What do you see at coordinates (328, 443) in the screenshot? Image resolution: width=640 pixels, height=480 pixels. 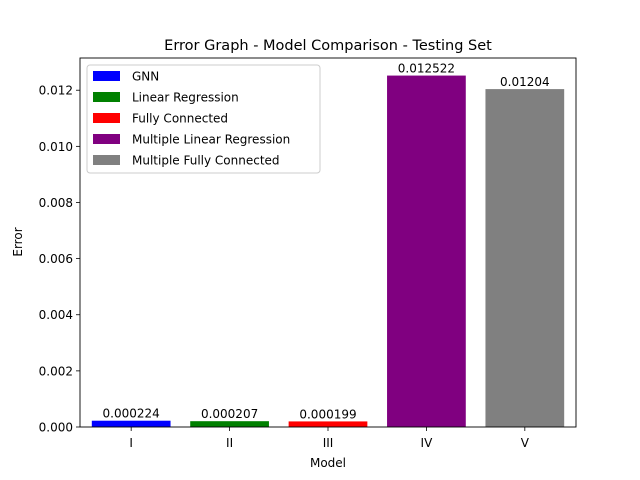 I see `x-tick-label-3: III` at bounding box center [328, 443].